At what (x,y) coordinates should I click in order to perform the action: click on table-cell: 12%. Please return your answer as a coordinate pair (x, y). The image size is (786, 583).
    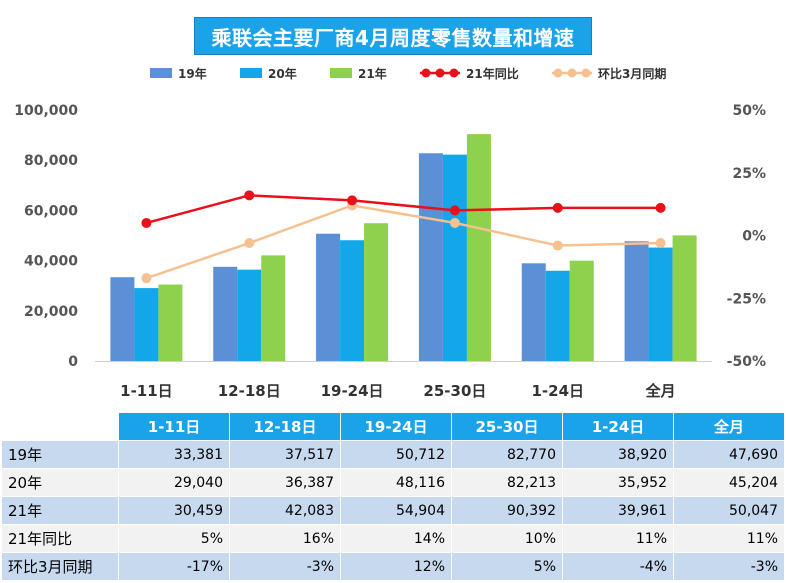
    Looking at the image, I should click on (396, 566).